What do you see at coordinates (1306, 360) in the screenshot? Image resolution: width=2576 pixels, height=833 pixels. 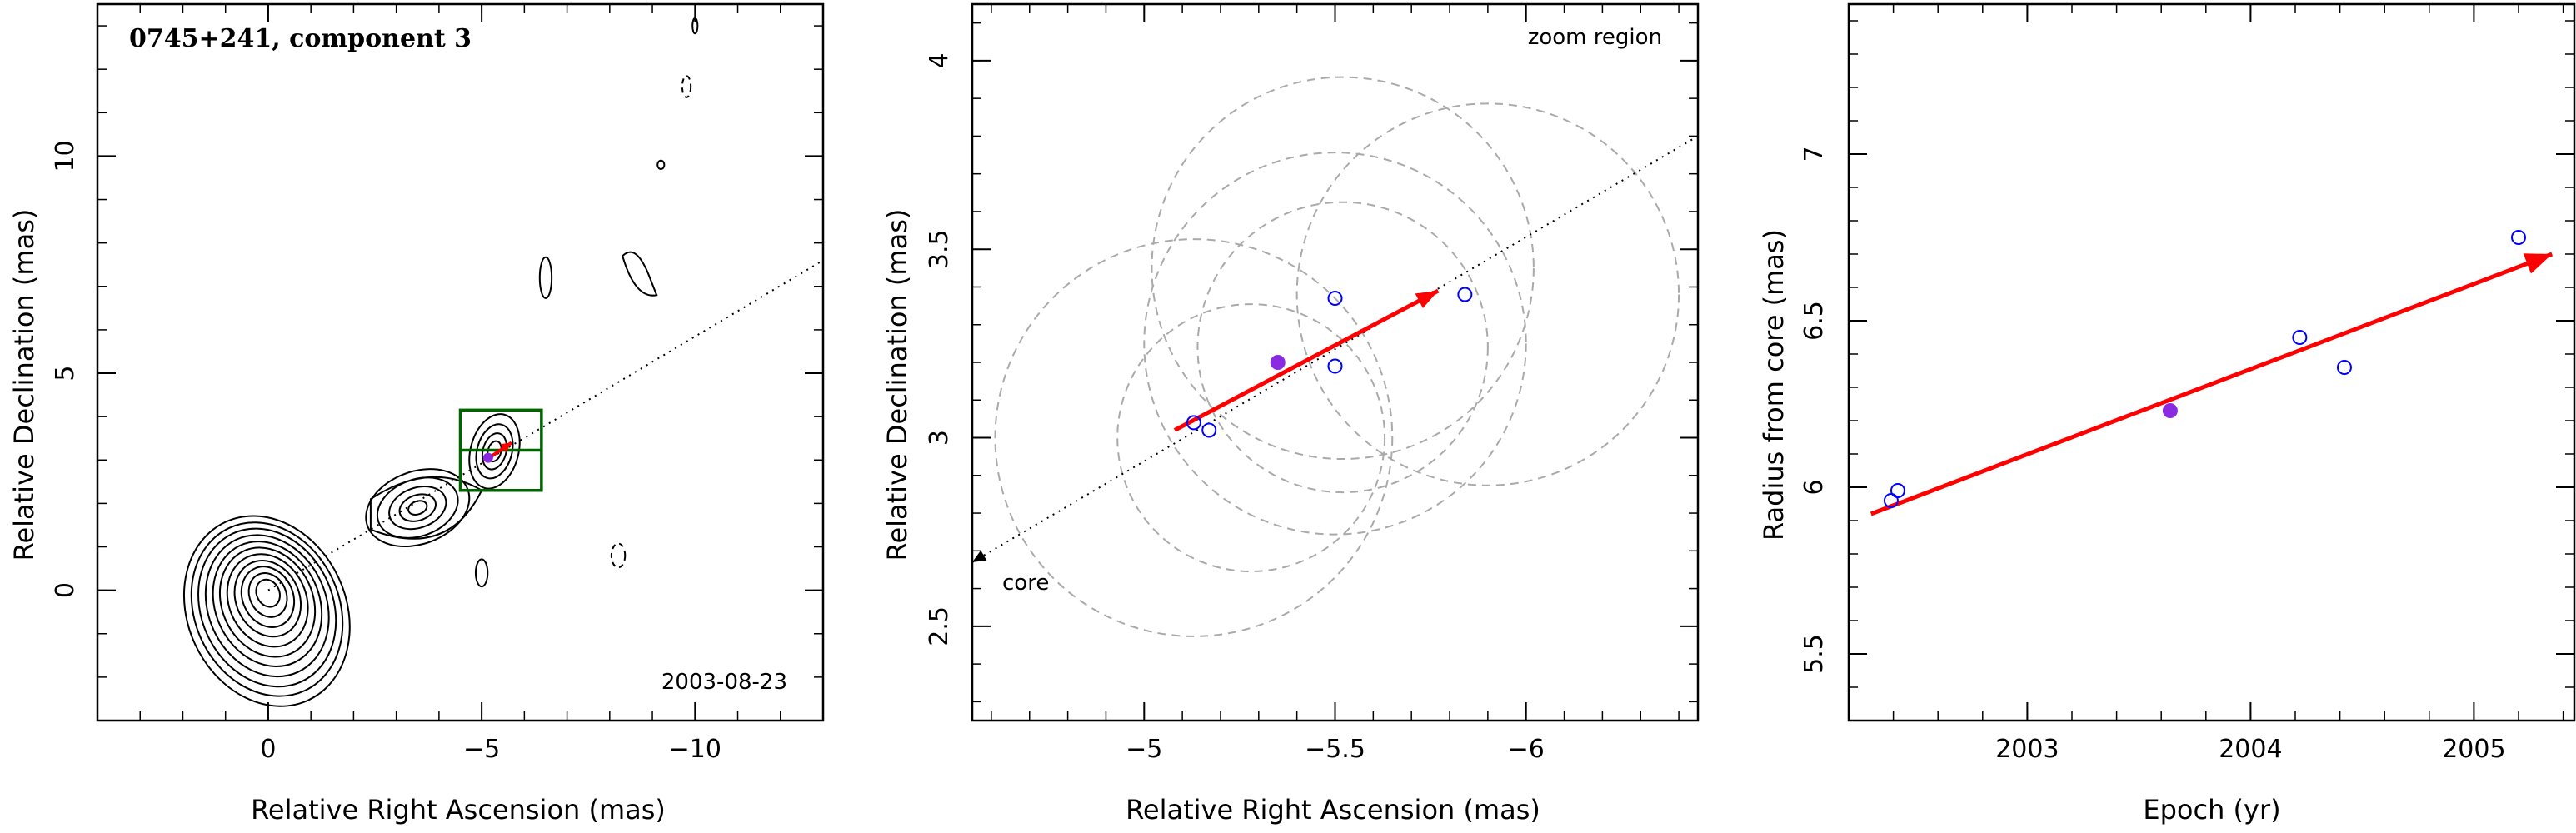 I see `motion-arrow` at bounding box center [1306, 360].